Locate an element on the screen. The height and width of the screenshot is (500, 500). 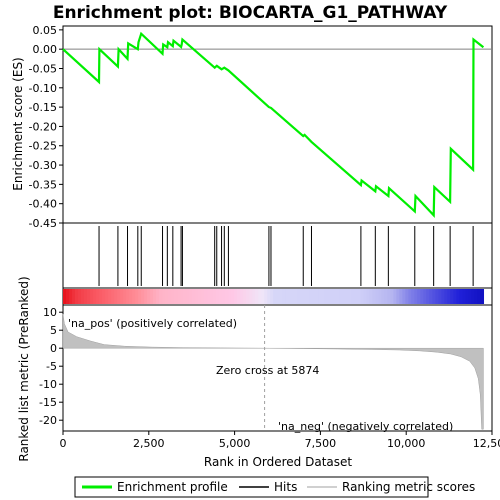
metric-y-tick-label: -10 is located at coordinates (48, 384).